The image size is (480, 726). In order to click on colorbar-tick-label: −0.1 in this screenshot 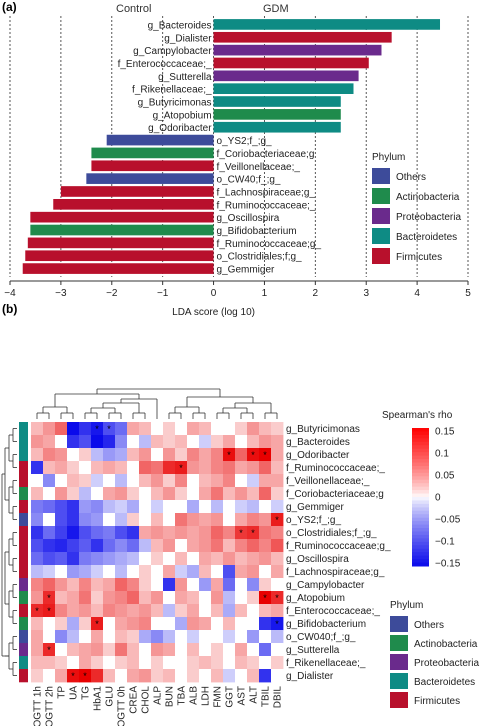, I will do `click(445, 542)`.